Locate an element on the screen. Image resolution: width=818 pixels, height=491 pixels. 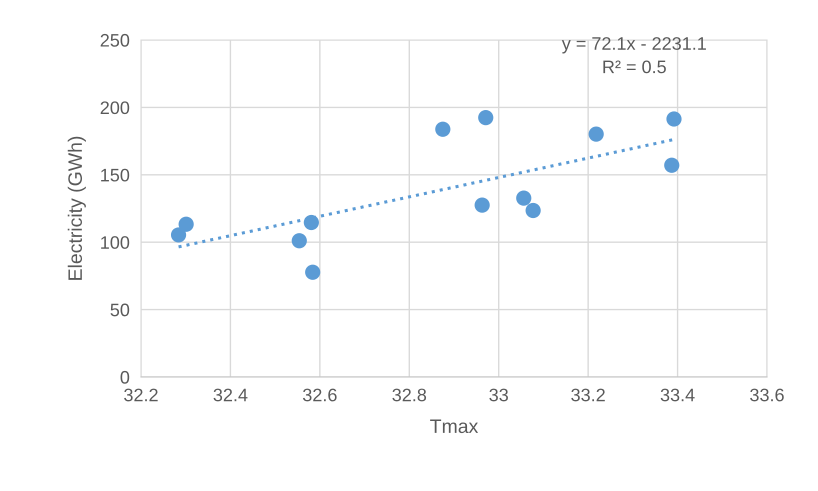
y-tick-label: 200 is located at coordinates (115, 107).